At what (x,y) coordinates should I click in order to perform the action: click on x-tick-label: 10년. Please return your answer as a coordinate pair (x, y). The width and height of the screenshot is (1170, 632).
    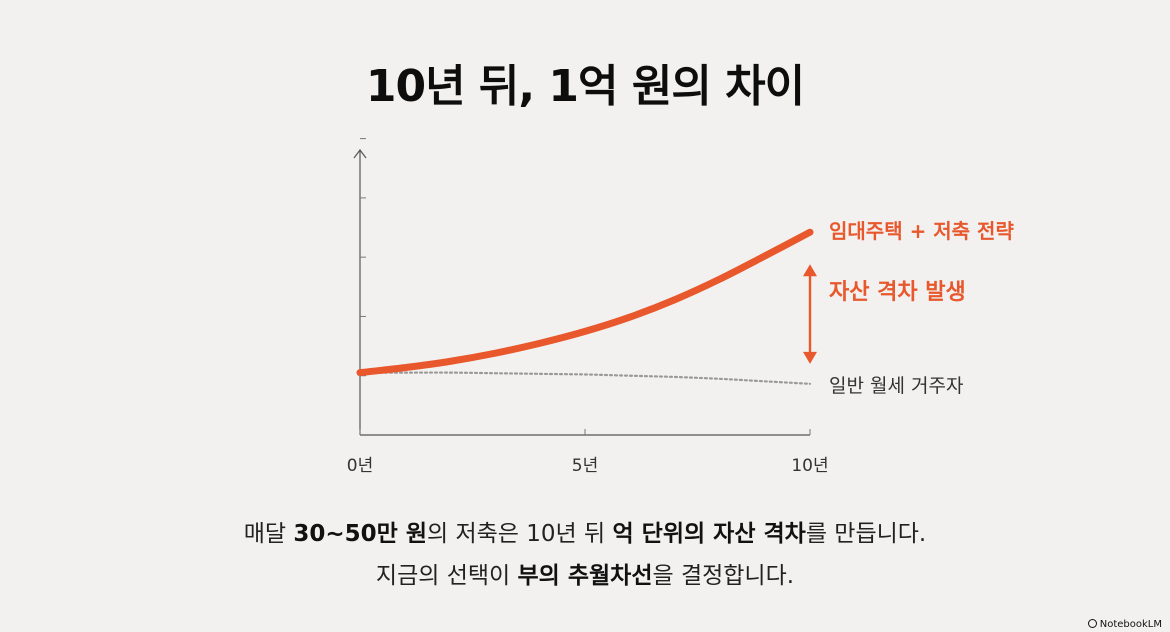
    Looking at the image, I should click on (809, 466).